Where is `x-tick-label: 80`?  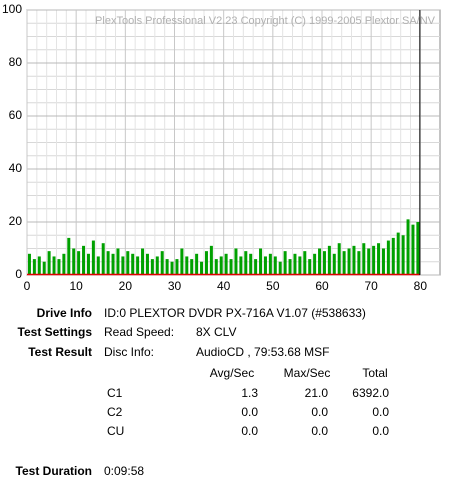 x-tick-label: 80 is located at coordinates (421, 286).